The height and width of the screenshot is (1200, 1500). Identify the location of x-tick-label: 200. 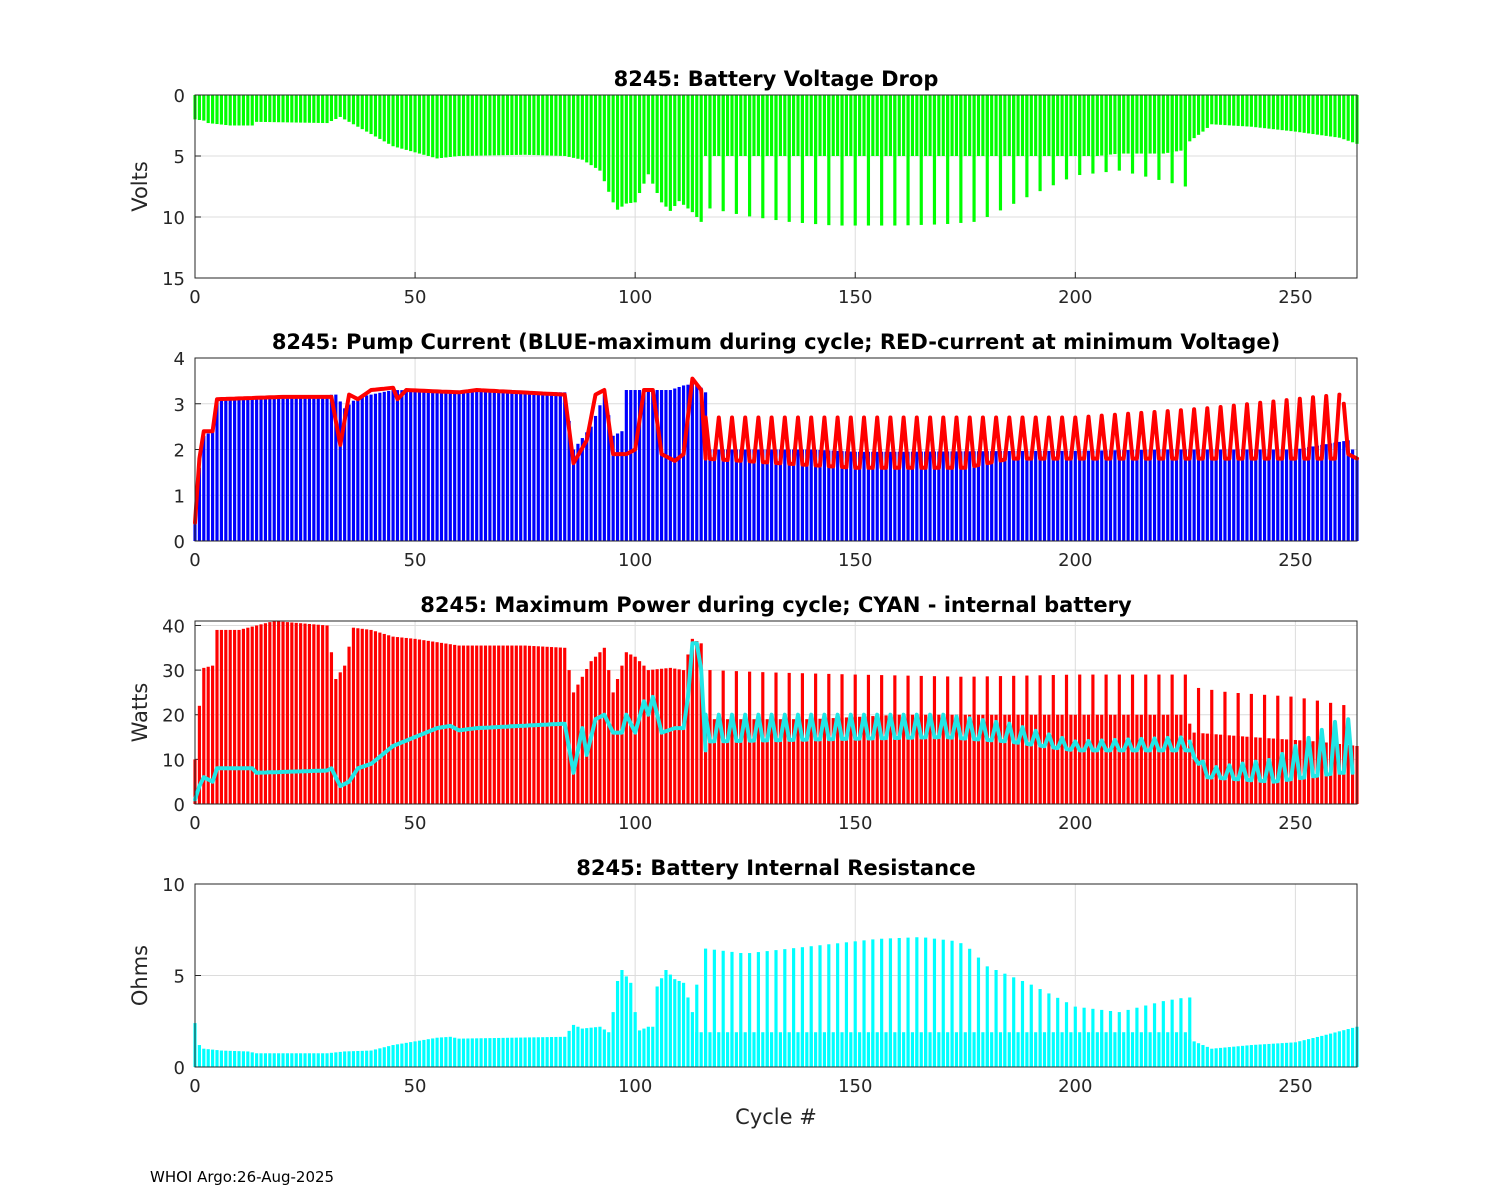
(1075, 297).